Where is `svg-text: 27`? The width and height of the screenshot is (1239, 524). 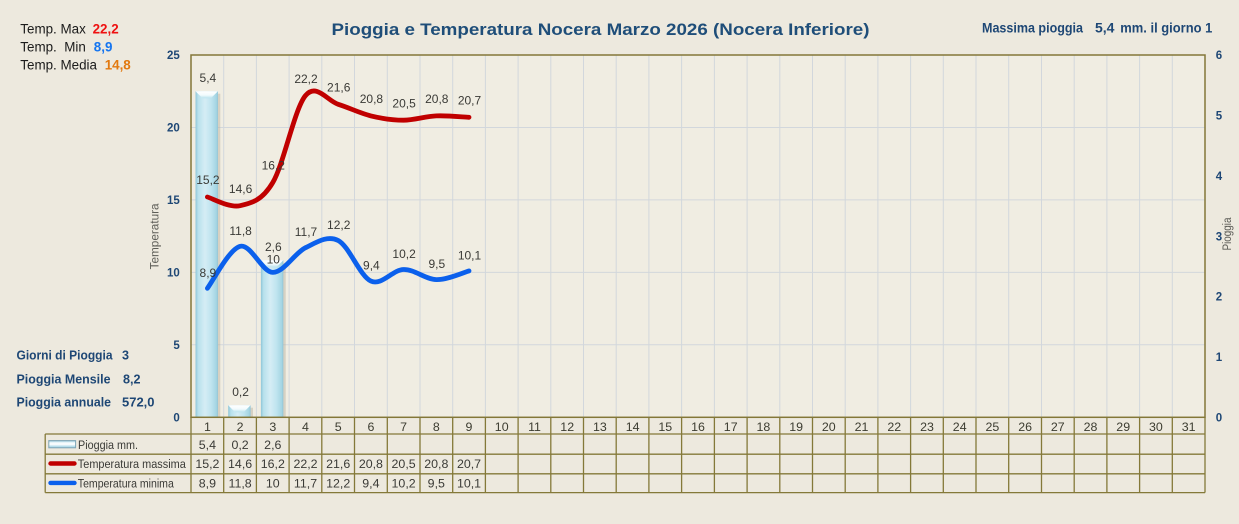 svg-text: 27 is located at coordinates (1058, 427).